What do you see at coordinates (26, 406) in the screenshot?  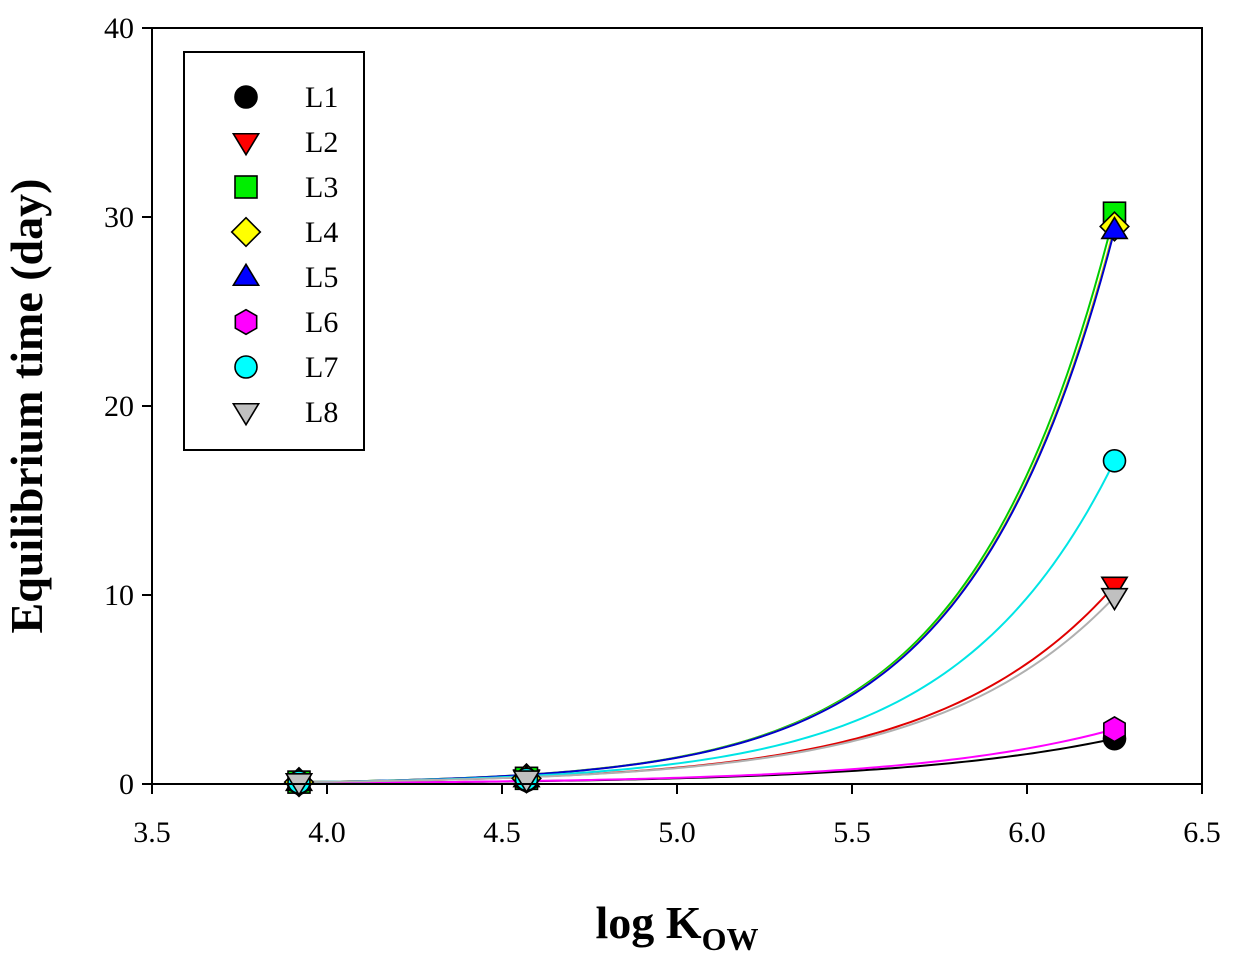 I see `y-axis-title: Equilibrium time (day)` at bounding box center [26, 406].